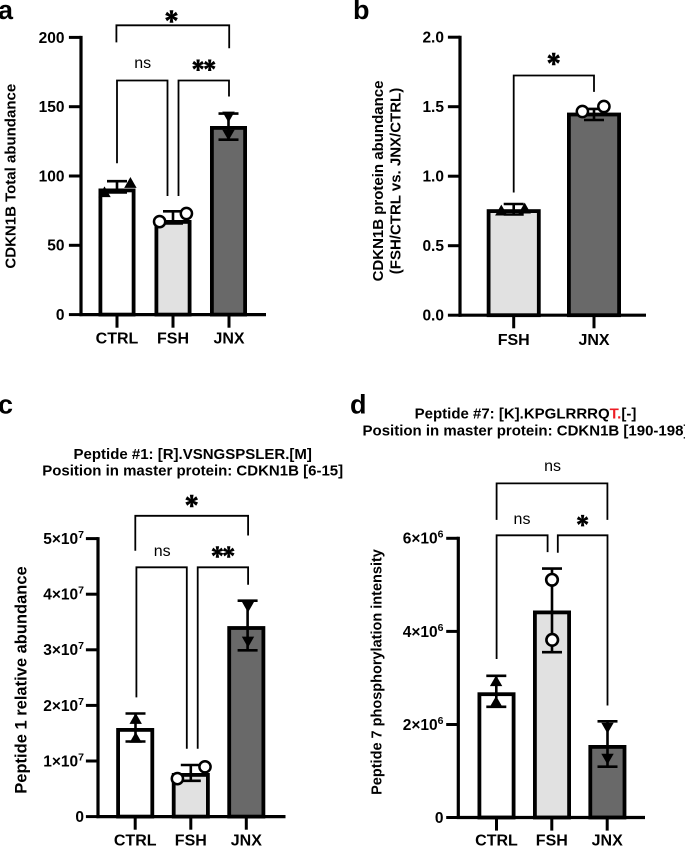 This screenshot has width=685, height=854. I want to click on svg-text: 50, so click(55, 246).